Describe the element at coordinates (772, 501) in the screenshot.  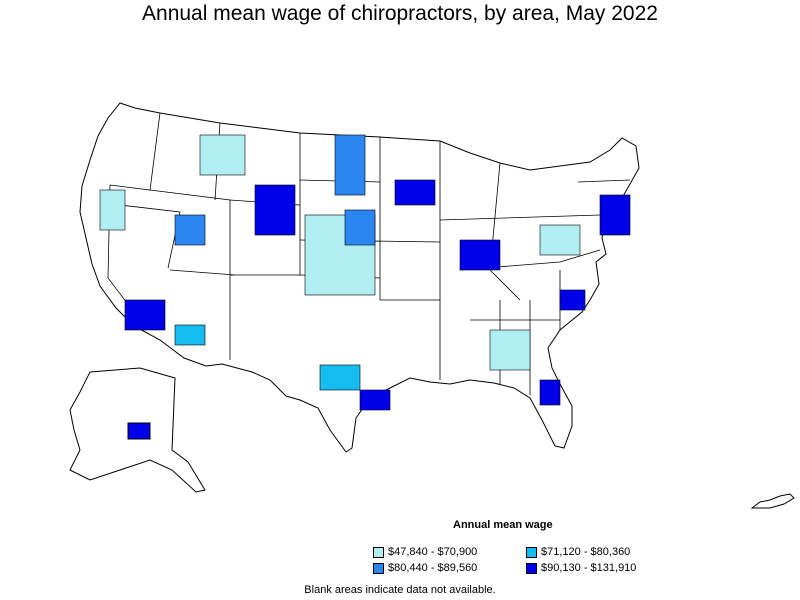
I see `hawaii` at that location.